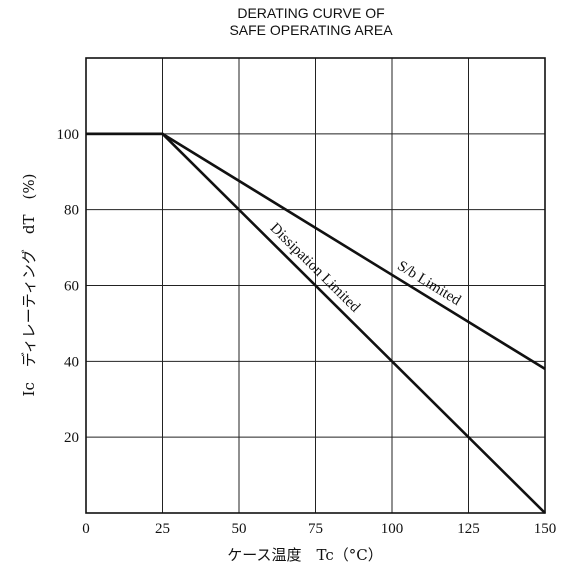  What do you see at coordinates (71, 211) in the screenshot?
I see `y-tick-label-80: 80` at bounding box center [71, 211].